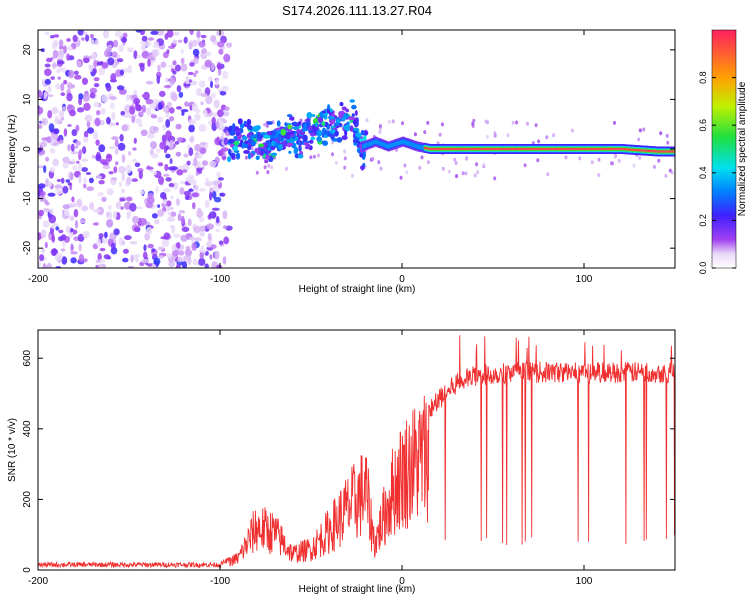 This screenshot has width=750, height=600. I want to click on x-tick-label: 0, so click(402, 581).